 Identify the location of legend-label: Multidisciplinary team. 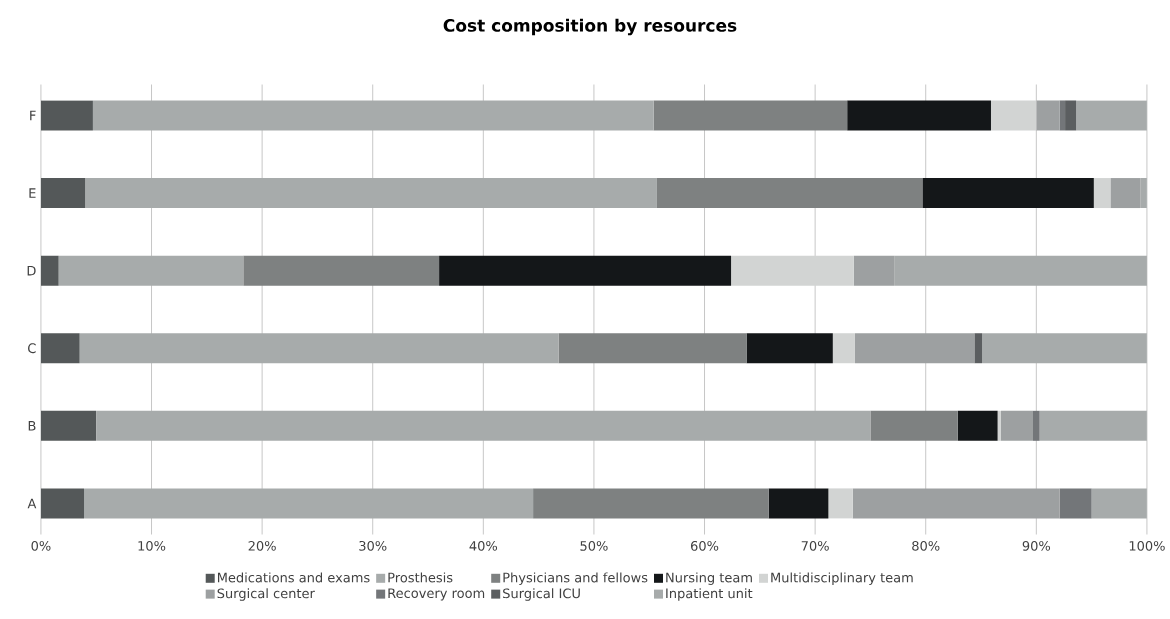
(842, 578).